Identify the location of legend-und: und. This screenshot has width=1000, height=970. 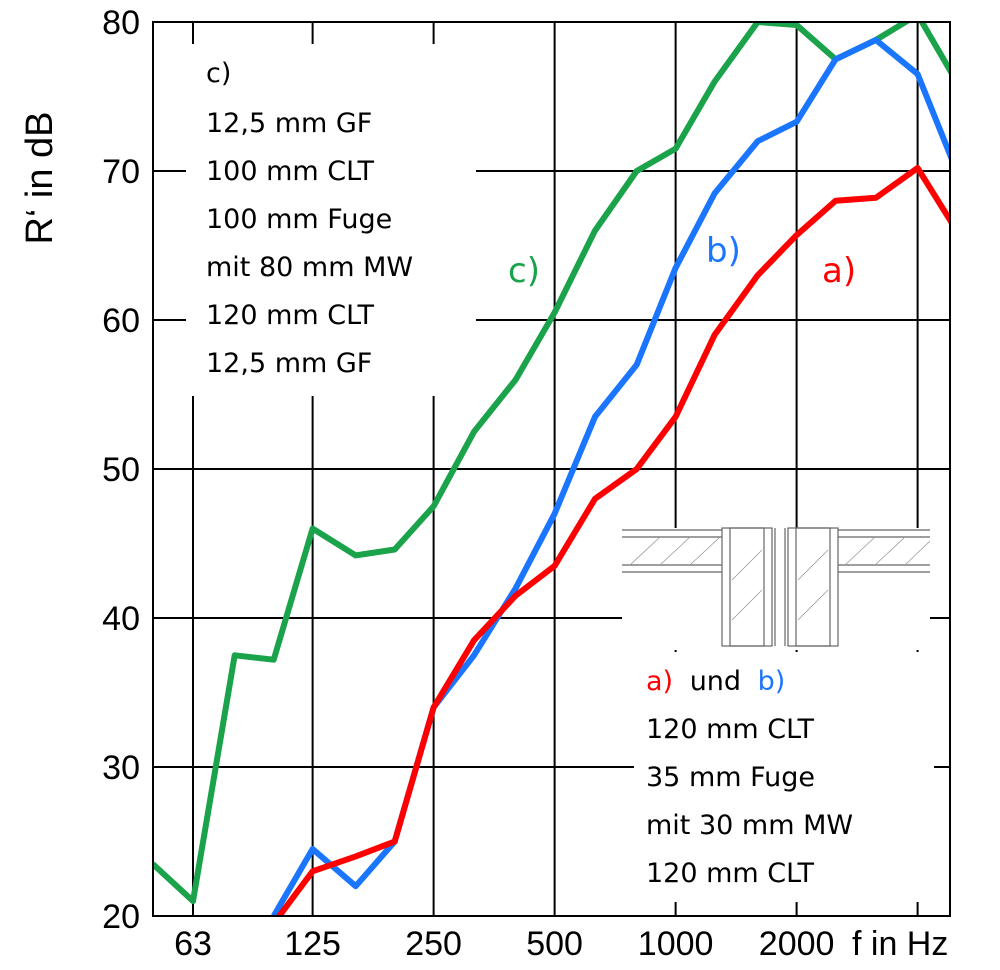
(715, 681).